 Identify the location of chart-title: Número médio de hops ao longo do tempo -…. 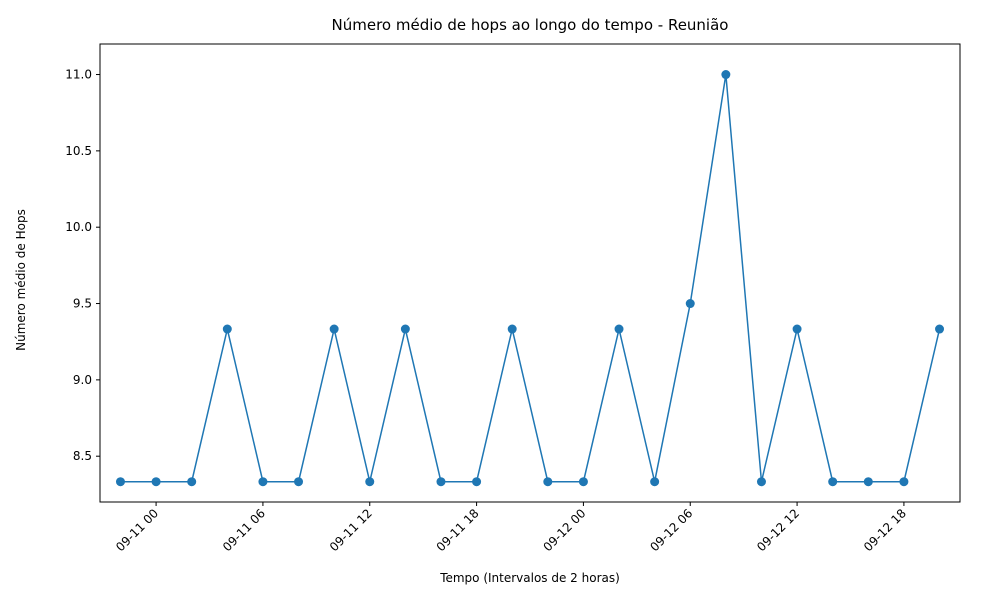
(530, 25).